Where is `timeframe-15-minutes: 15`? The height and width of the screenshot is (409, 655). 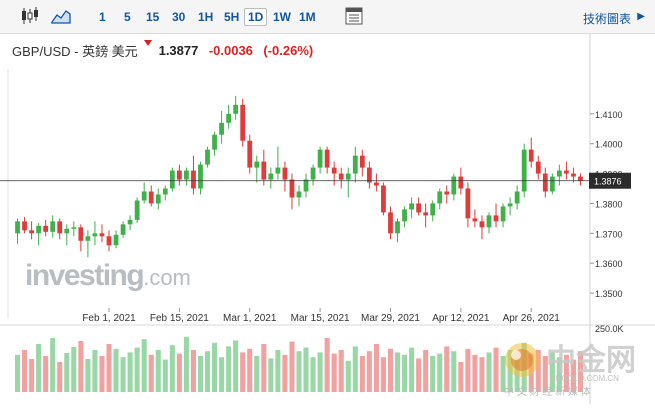
timeframe-15-minutes: 15 is located at coordinates (153, 17).